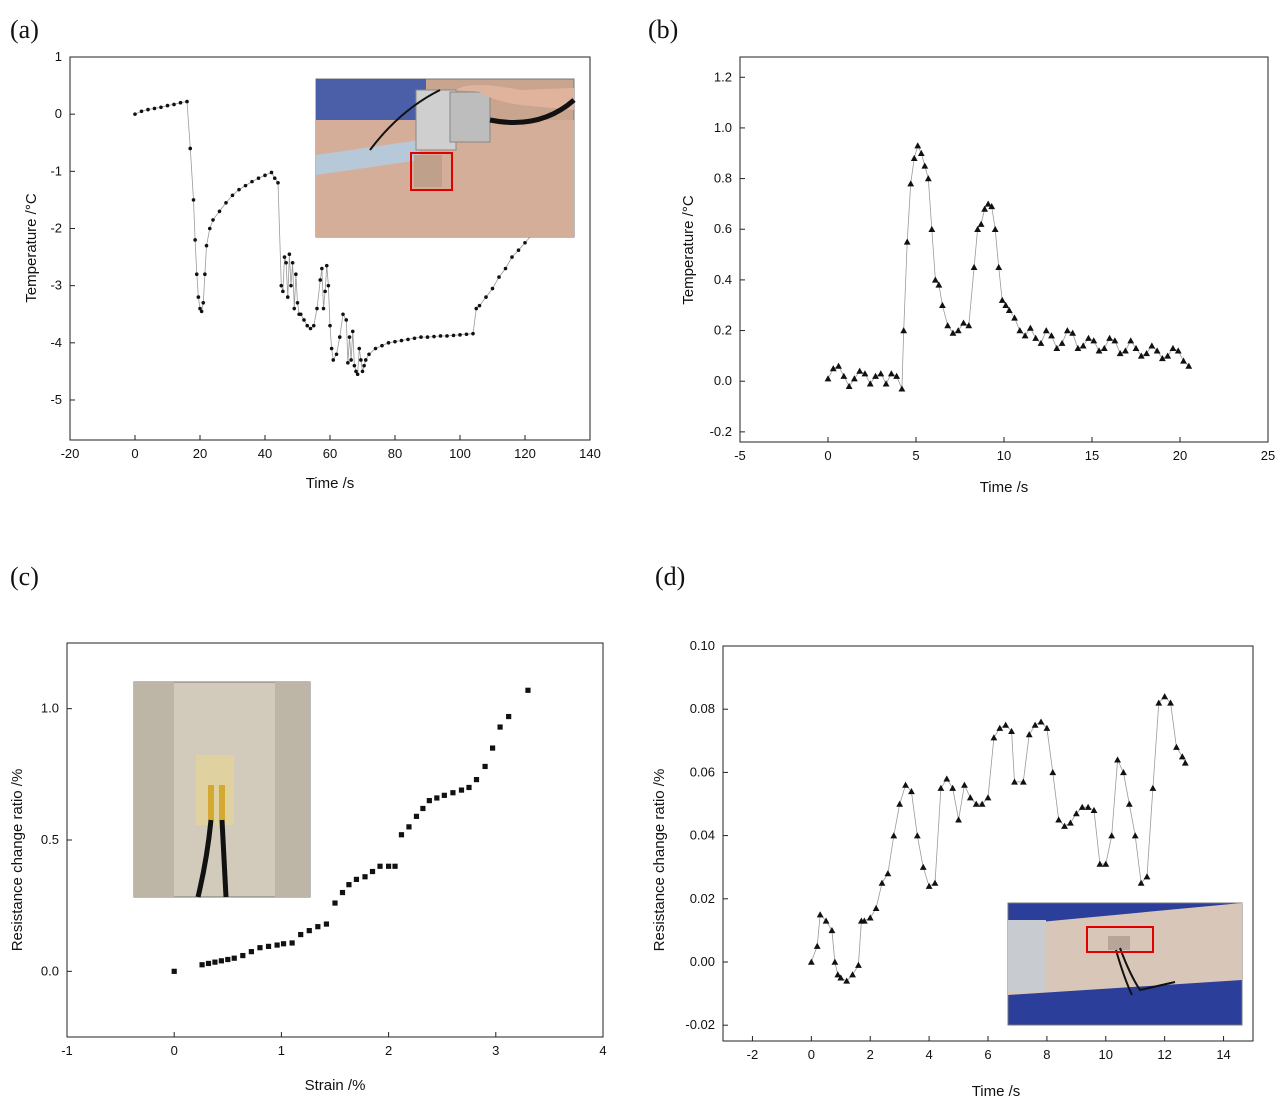 The height and width of the screenshot is (1101, 1277). I want to click on panel-a-y-tick-label: -4, so click(56, 342).